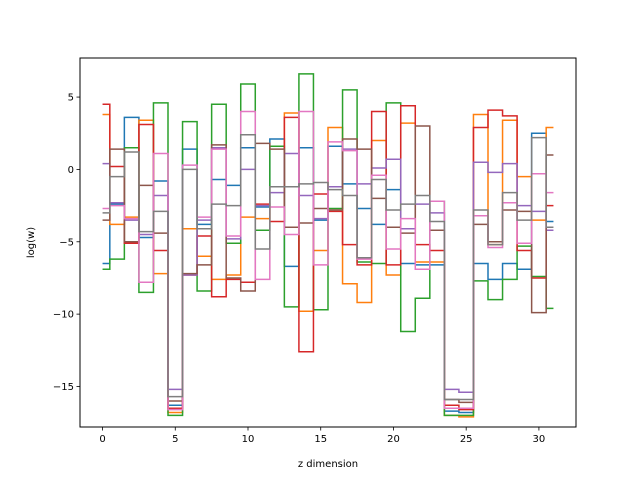  I want to click on y-tick-label: −15, so click(63, 387).